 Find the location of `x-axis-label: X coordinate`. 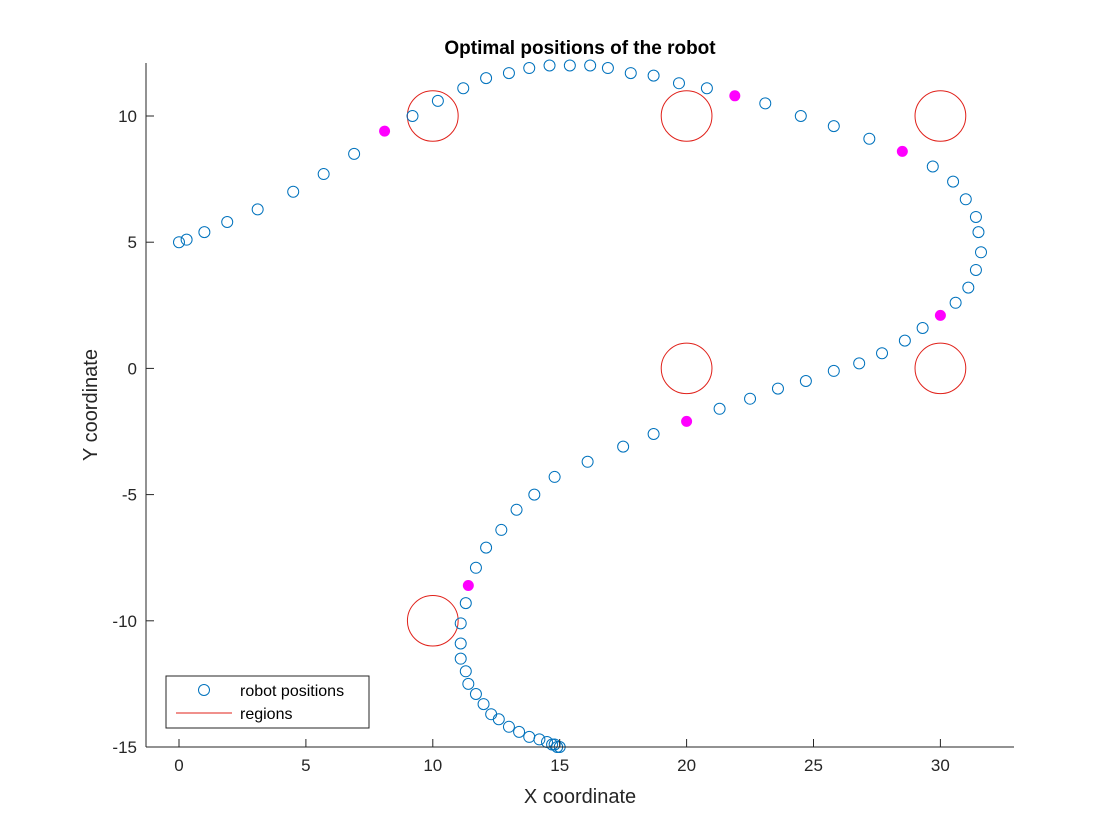

x-axis-label: X coordinate is located at coordinates (580, 797).